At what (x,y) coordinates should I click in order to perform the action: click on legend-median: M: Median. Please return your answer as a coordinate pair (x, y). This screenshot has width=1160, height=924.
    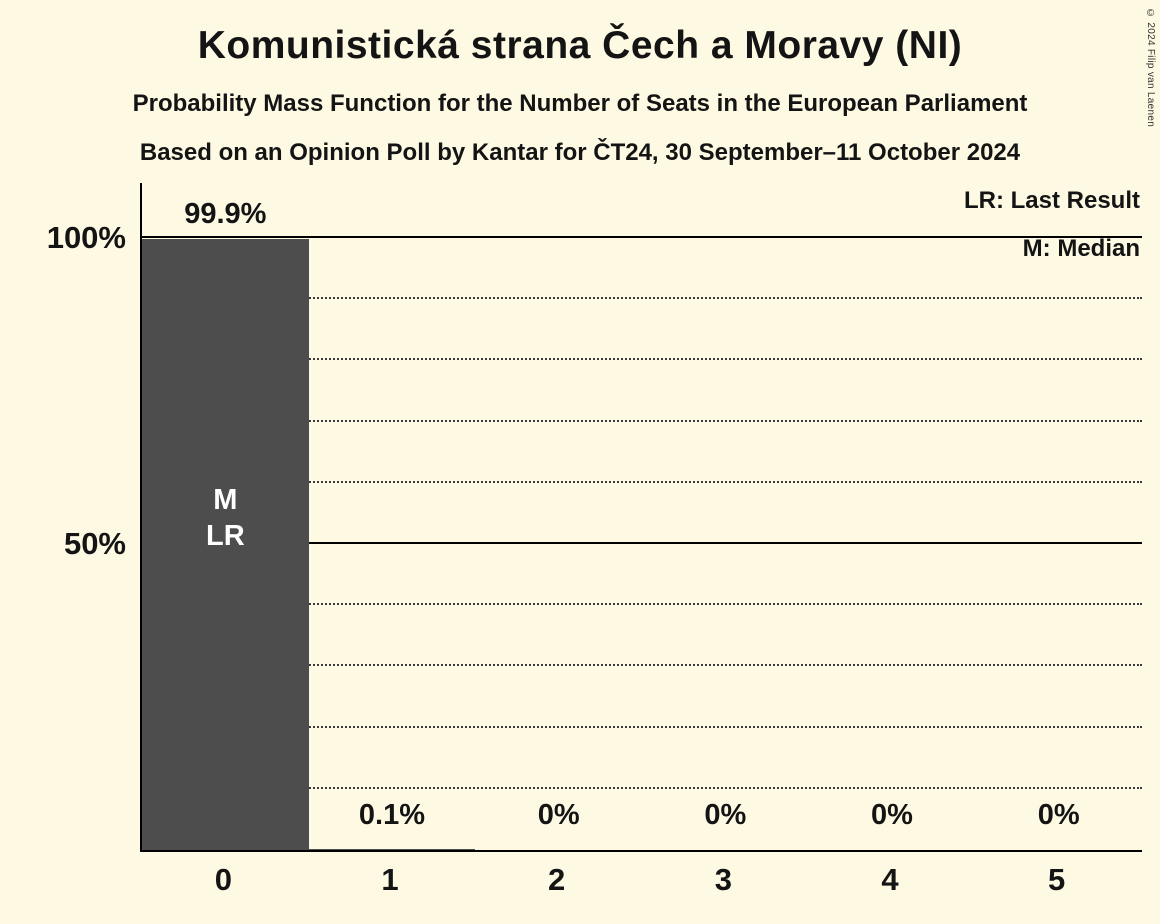
    Looking at the image, I should click on (1081, 248).